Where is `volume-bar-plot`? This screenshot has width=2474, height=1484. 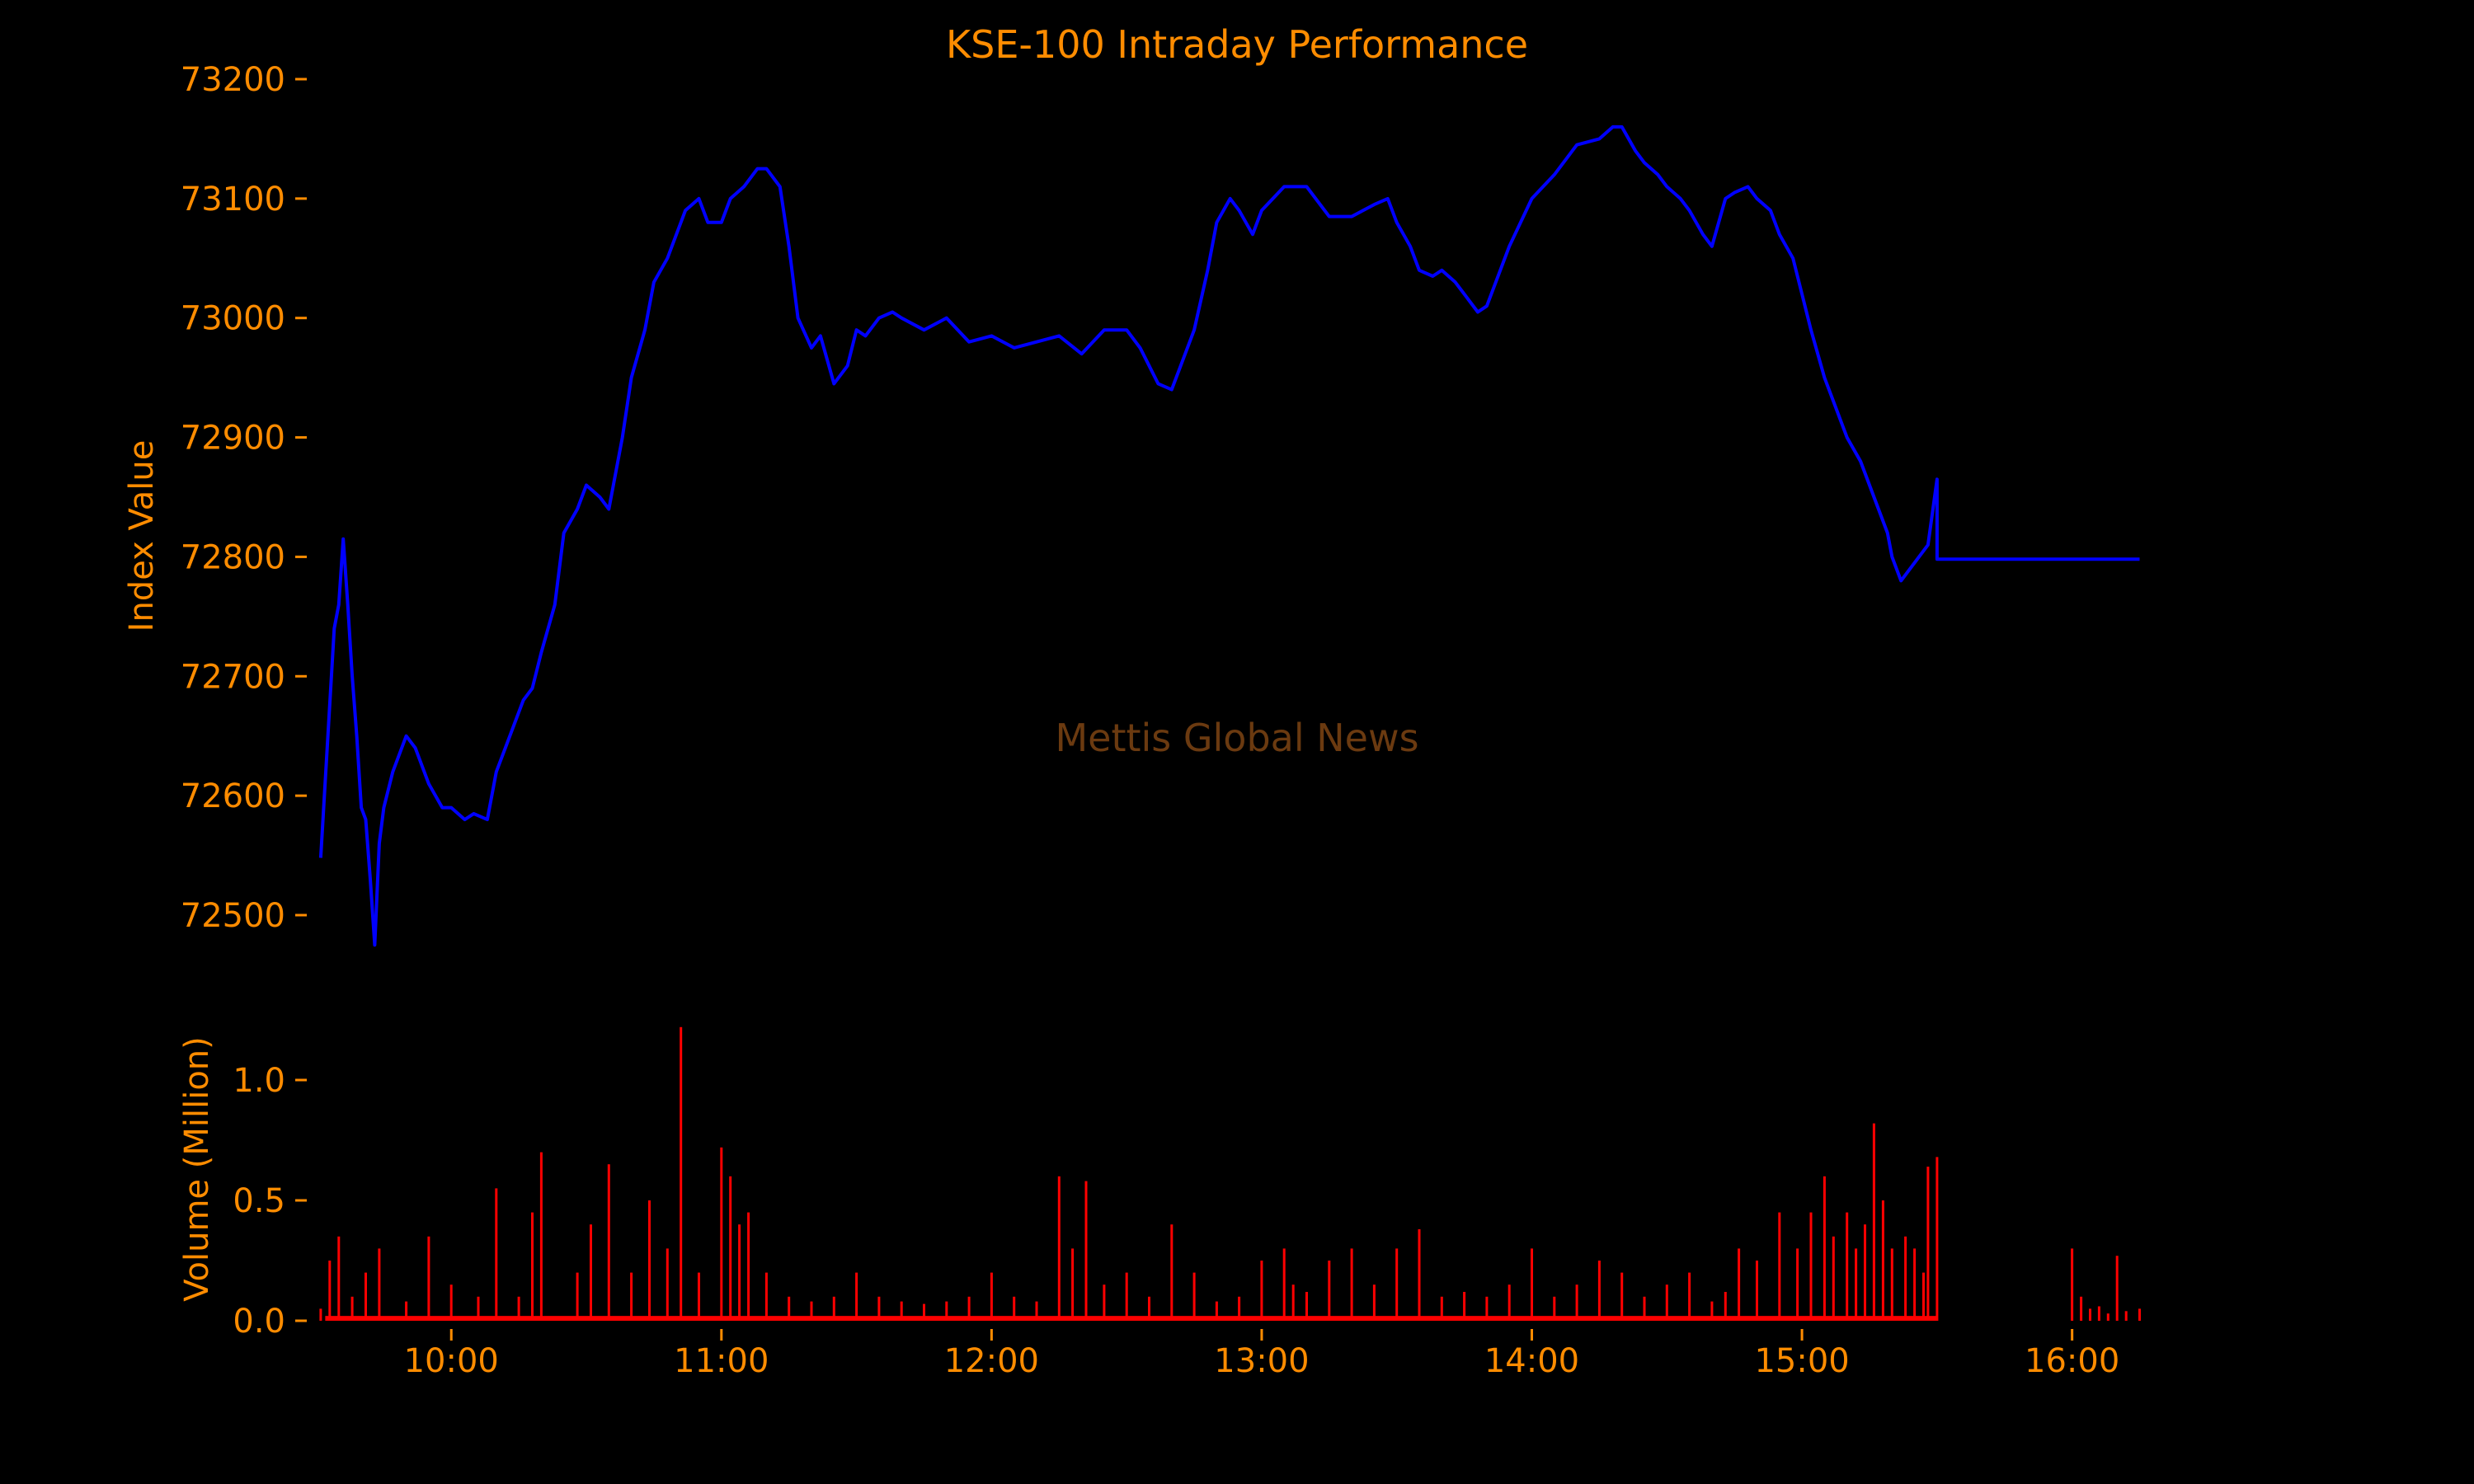 volume-bar-plot is located at coordinates (1230, 1173).